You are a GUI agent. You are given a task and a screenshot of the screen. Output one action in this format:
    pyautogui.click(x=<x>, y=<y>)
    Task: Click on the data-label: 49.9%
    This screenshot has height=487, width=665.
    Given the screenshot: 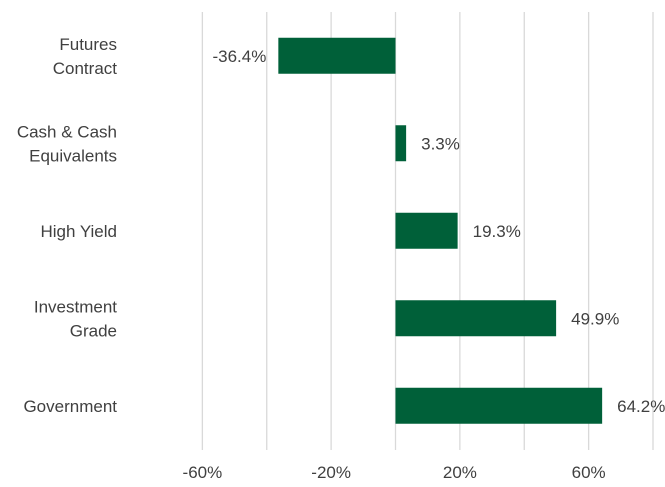 What is the action you would take?
    pyautogui.click(x=595, y=318)
    